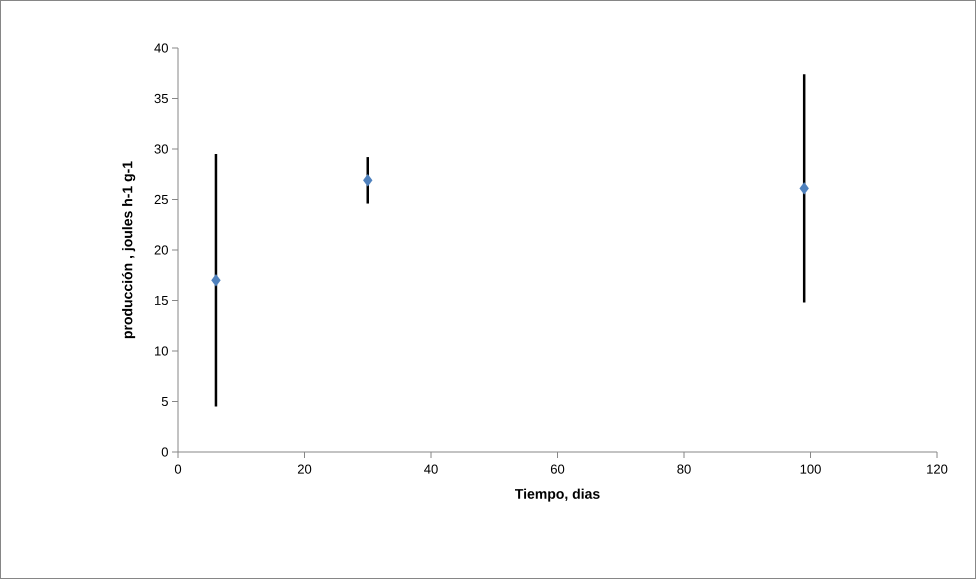 The image size is (976, 579). What do you see at coordinates (129, 249) in the screenshot?
I see `y-axis-title: producción , joules h-1 g-1` at bounding box center [129, 249].